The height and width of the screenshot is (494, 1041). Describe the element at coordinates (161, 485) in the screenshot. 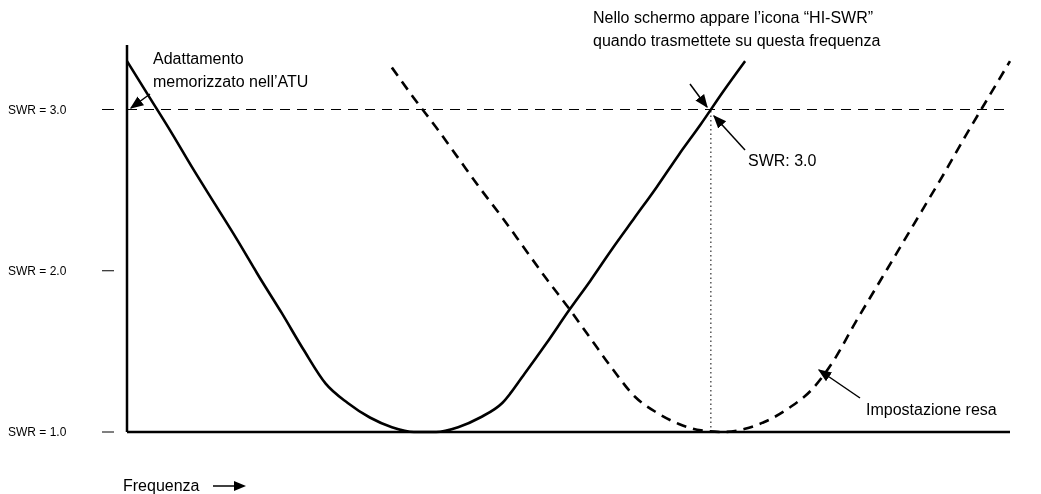

I see `x-axis-title: Frequenza` at that location.